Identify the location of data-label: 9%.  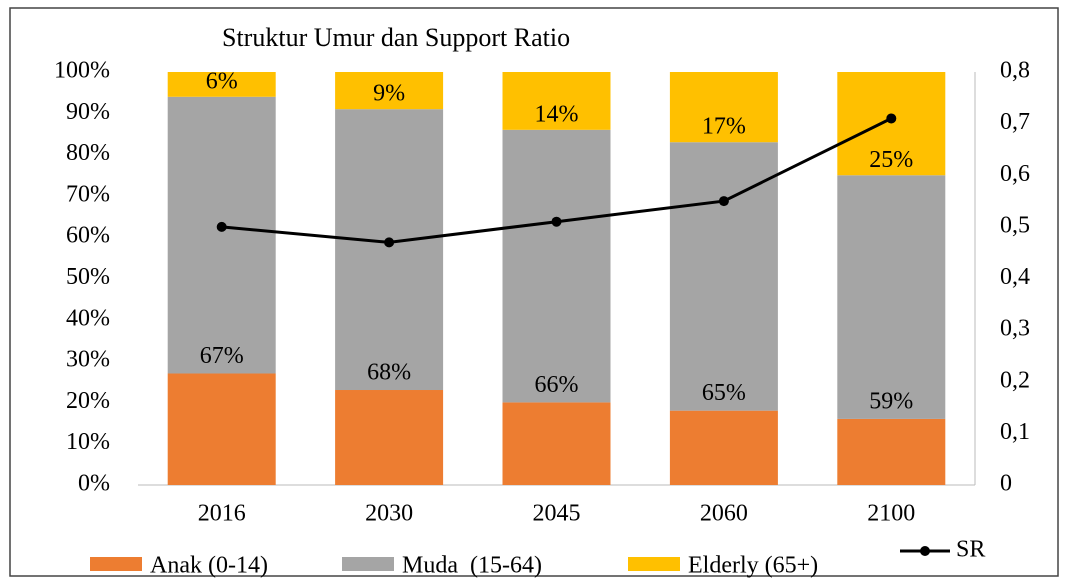
(389, 94).